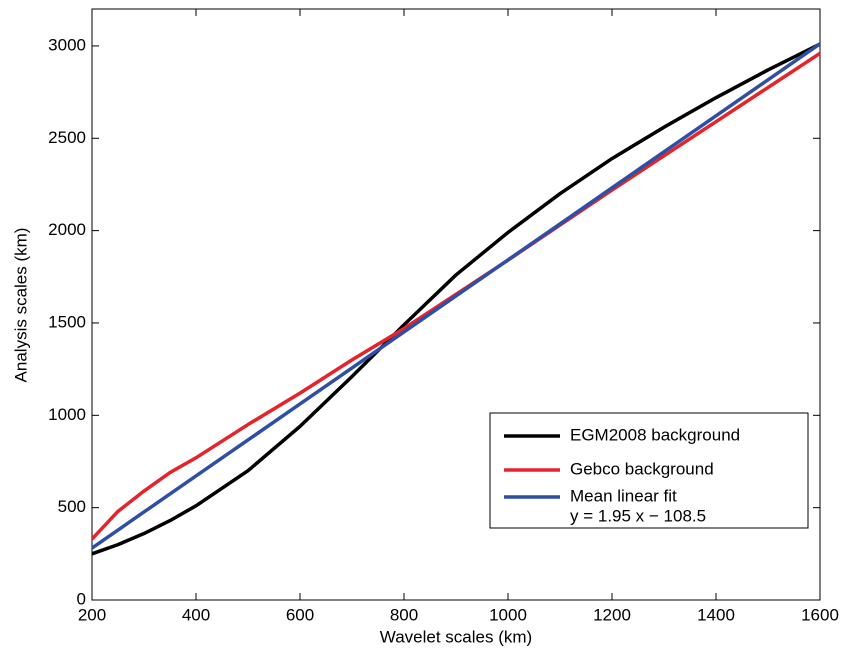 The width and height of the screenshot is (844, 663). Describe the element at coordinates (196, 614) in the screenshot. I see `x-tick-label: 400` at that location.